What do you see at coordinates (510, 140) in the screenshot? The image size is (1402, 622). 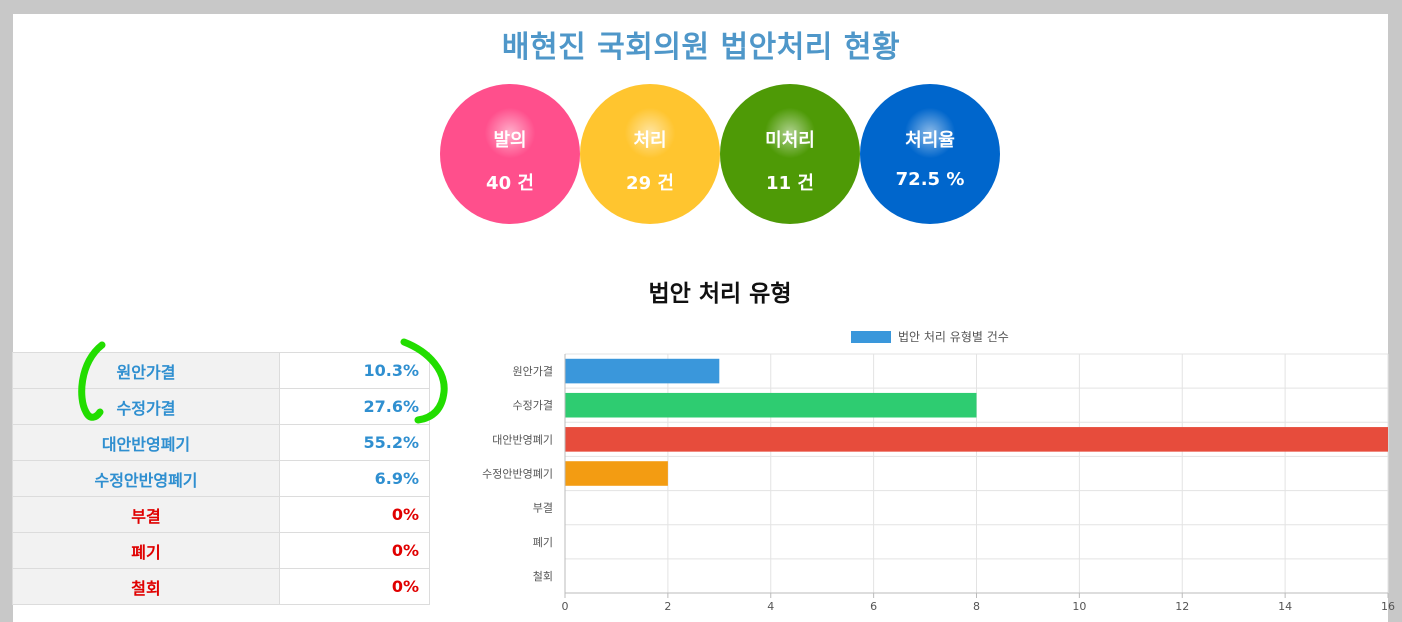 I see `stat-label: 발의` at bounding box center [510, 140].